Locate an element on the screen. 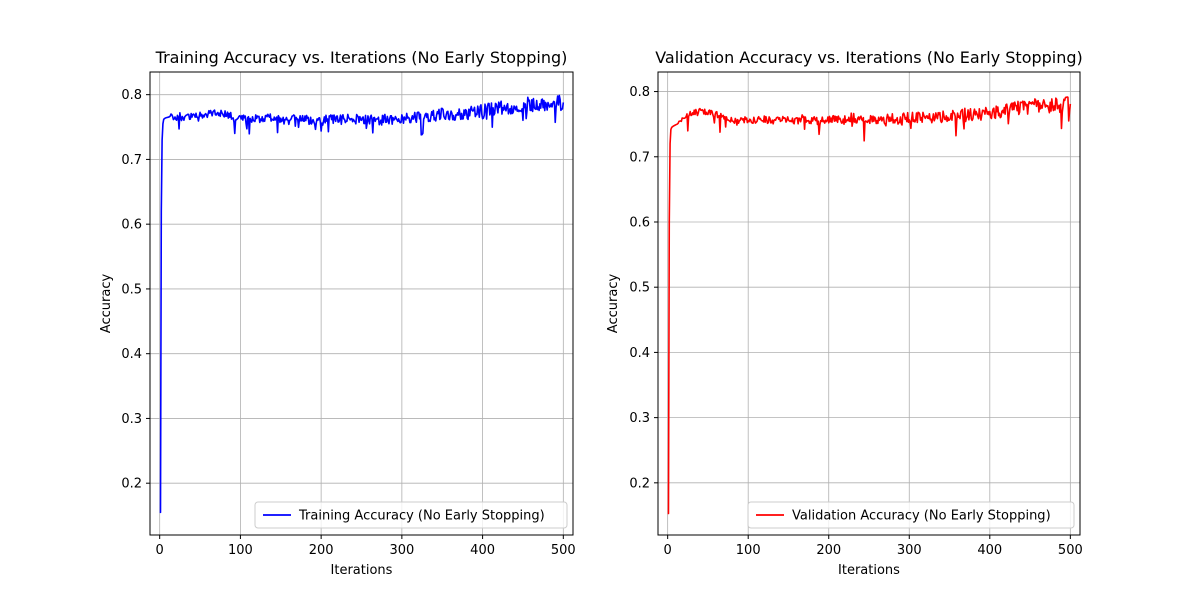 This screenshot has width=1200, height=600. legend: Training Accuracy (No Early Stopping) is located at coordinates (411, 515).